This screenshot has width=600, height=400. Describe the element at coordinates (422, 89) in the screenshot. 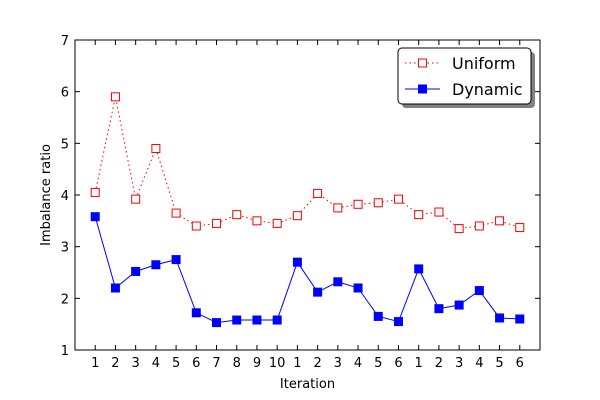

I see `legend-marker-dynamic` at that location.